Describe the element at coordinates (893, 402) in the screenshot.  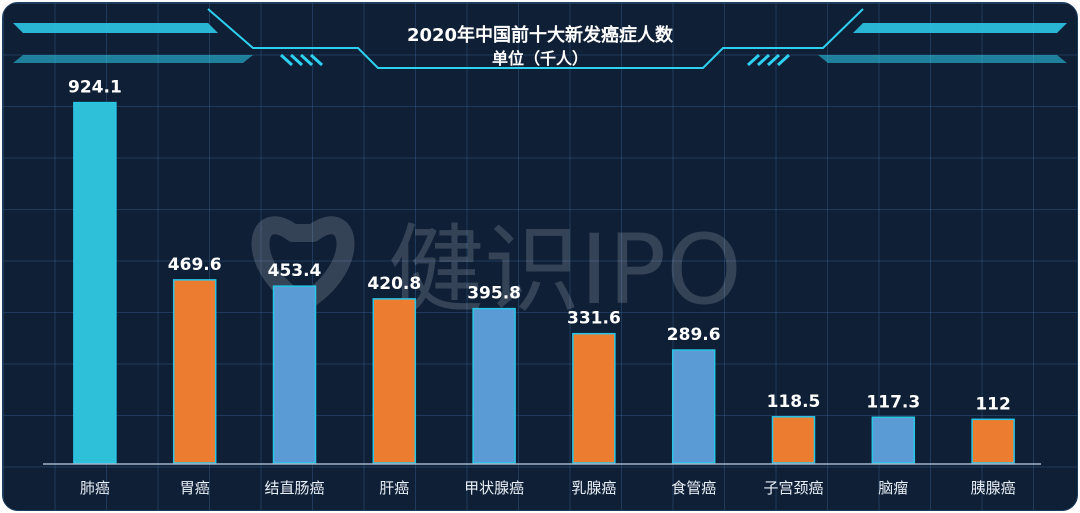
I see `value-label-8: 117.3` at that location.